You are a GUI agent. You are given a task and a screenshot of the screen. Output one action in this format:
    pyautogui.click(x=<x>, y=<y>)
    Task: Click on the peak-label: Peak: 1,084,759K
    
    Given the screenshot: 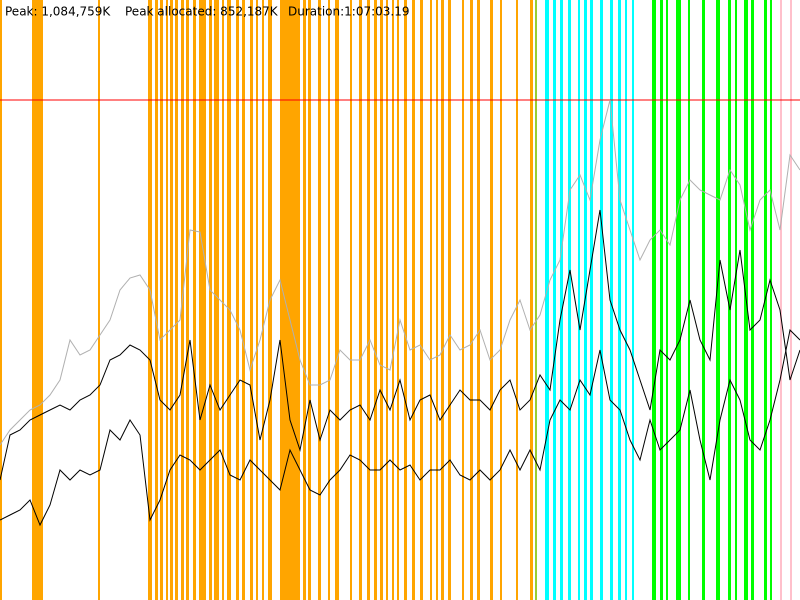 What is the action you would take?
    pyautogui.click(x=58, y=12)
    